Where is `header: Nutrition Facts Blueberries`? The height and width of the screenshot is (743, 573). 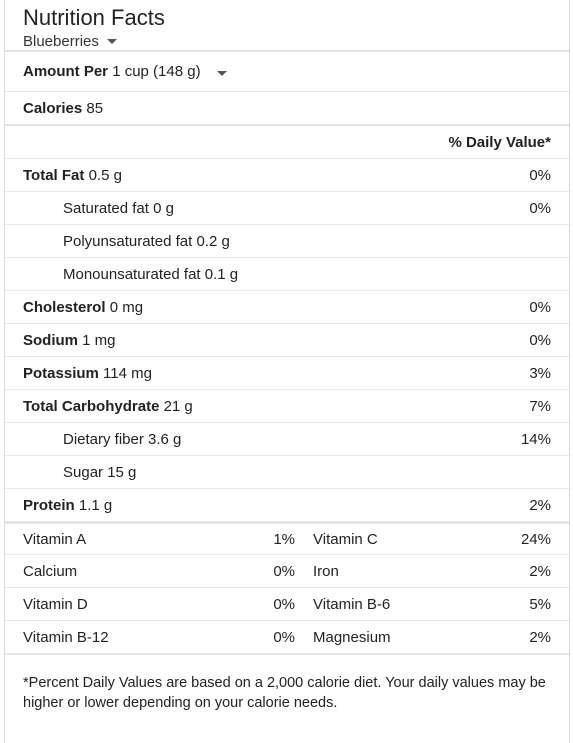 header: Nutrition Facts Blueberries is located at coordinates (287, 26).